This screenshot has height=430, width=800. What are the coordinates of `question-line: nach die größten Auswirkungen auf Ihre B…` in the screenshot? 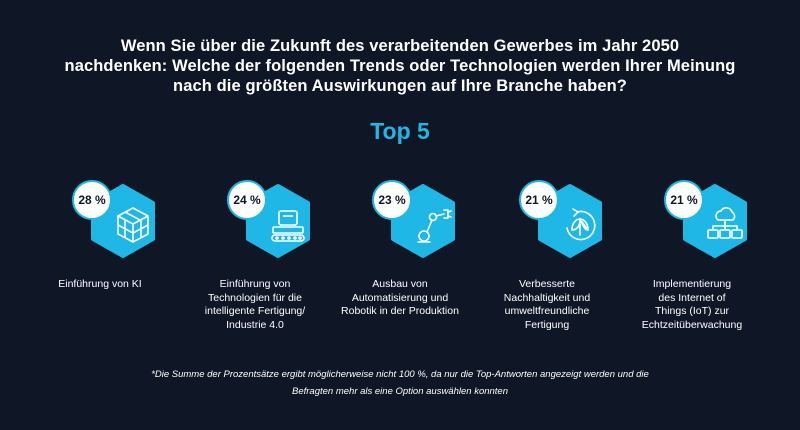 It's located at (400, 86).